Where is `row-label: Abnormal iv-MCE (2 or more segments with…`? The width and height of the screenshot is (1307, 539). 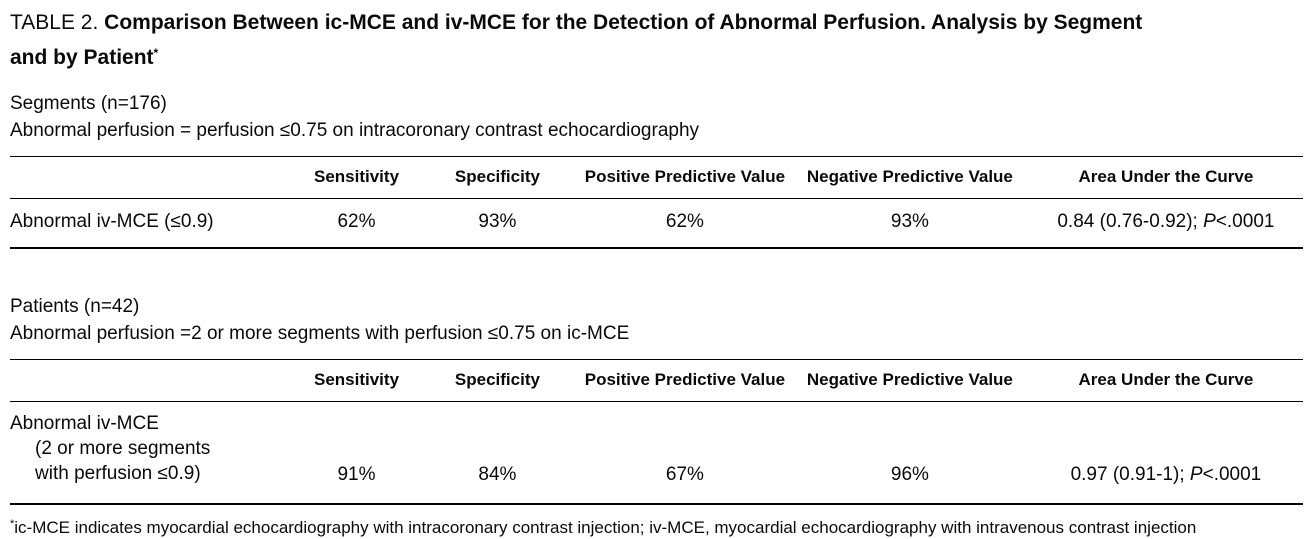
row-label: Abnormal iv-MCE (2 or more segments with… is located at coordinates (154, 453).